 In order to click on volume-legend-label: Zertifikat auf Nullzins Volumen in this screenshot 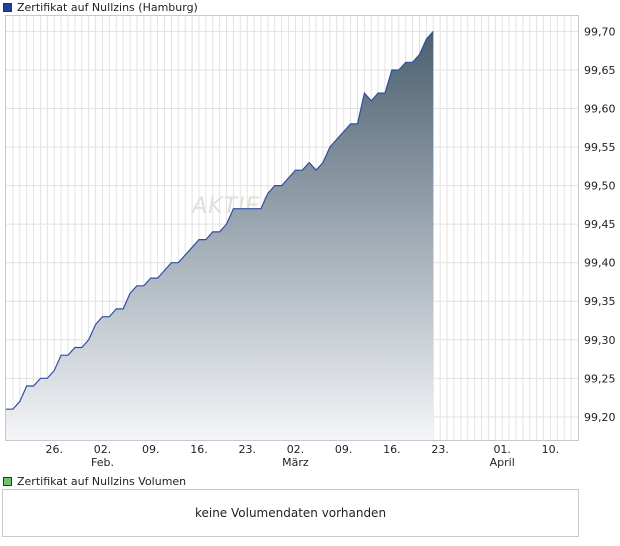, I will do `click(102, 481)`.